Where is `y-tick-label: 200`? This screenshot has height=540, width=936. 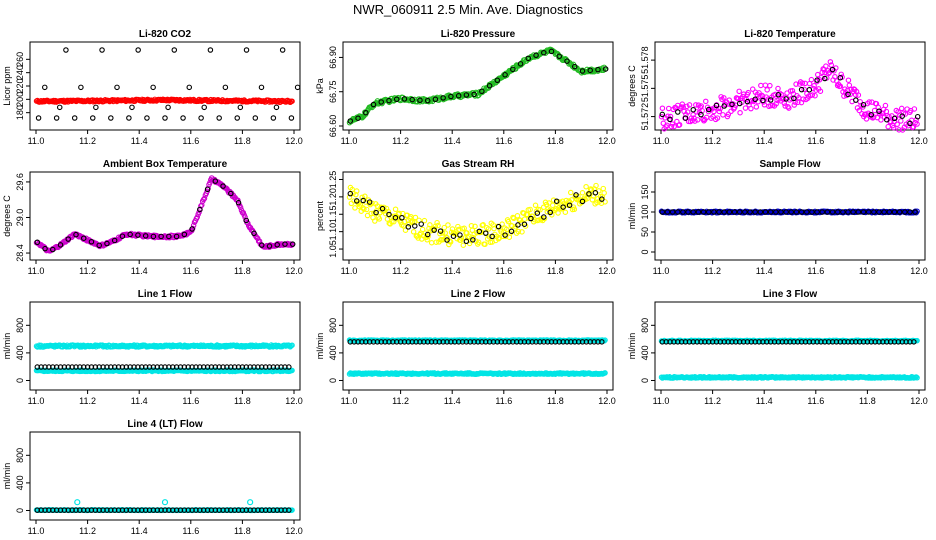 y-tick-label: 200 is located at coordinates (20, 99).